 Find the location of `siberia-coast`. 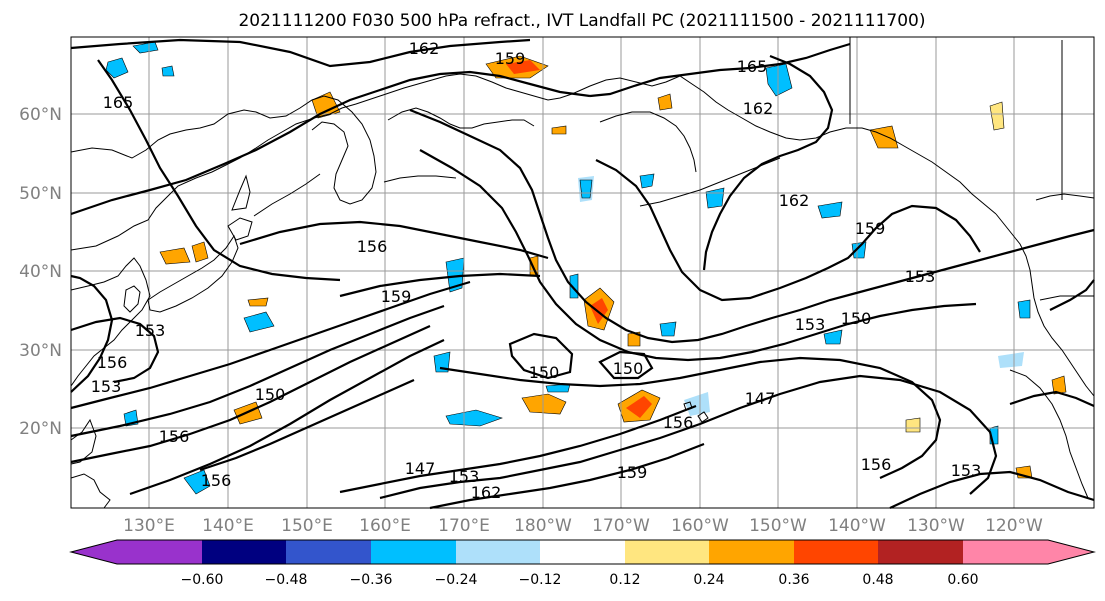

siberia-coast is located at coordinates (321, 162).